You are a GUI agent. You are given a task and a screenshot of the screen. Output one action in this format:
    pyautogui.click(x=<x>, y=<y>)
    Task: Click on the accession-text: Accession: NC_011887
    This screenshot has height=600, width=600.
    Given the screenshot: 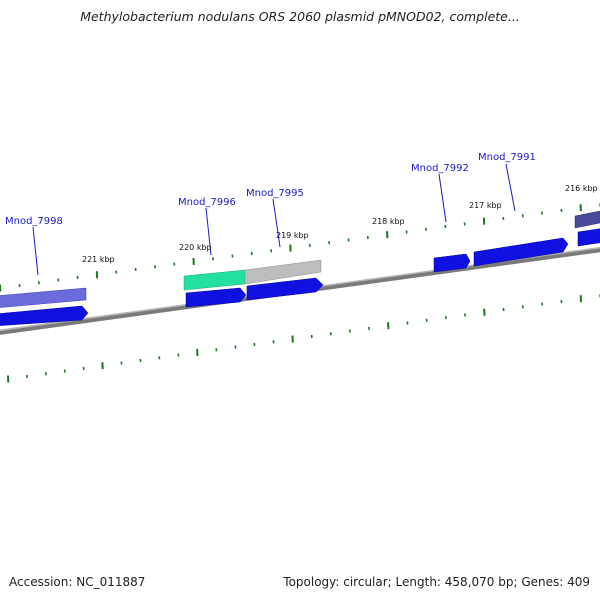 What is the action you would take?
    pyautogui.click(x=77, y=582)
    